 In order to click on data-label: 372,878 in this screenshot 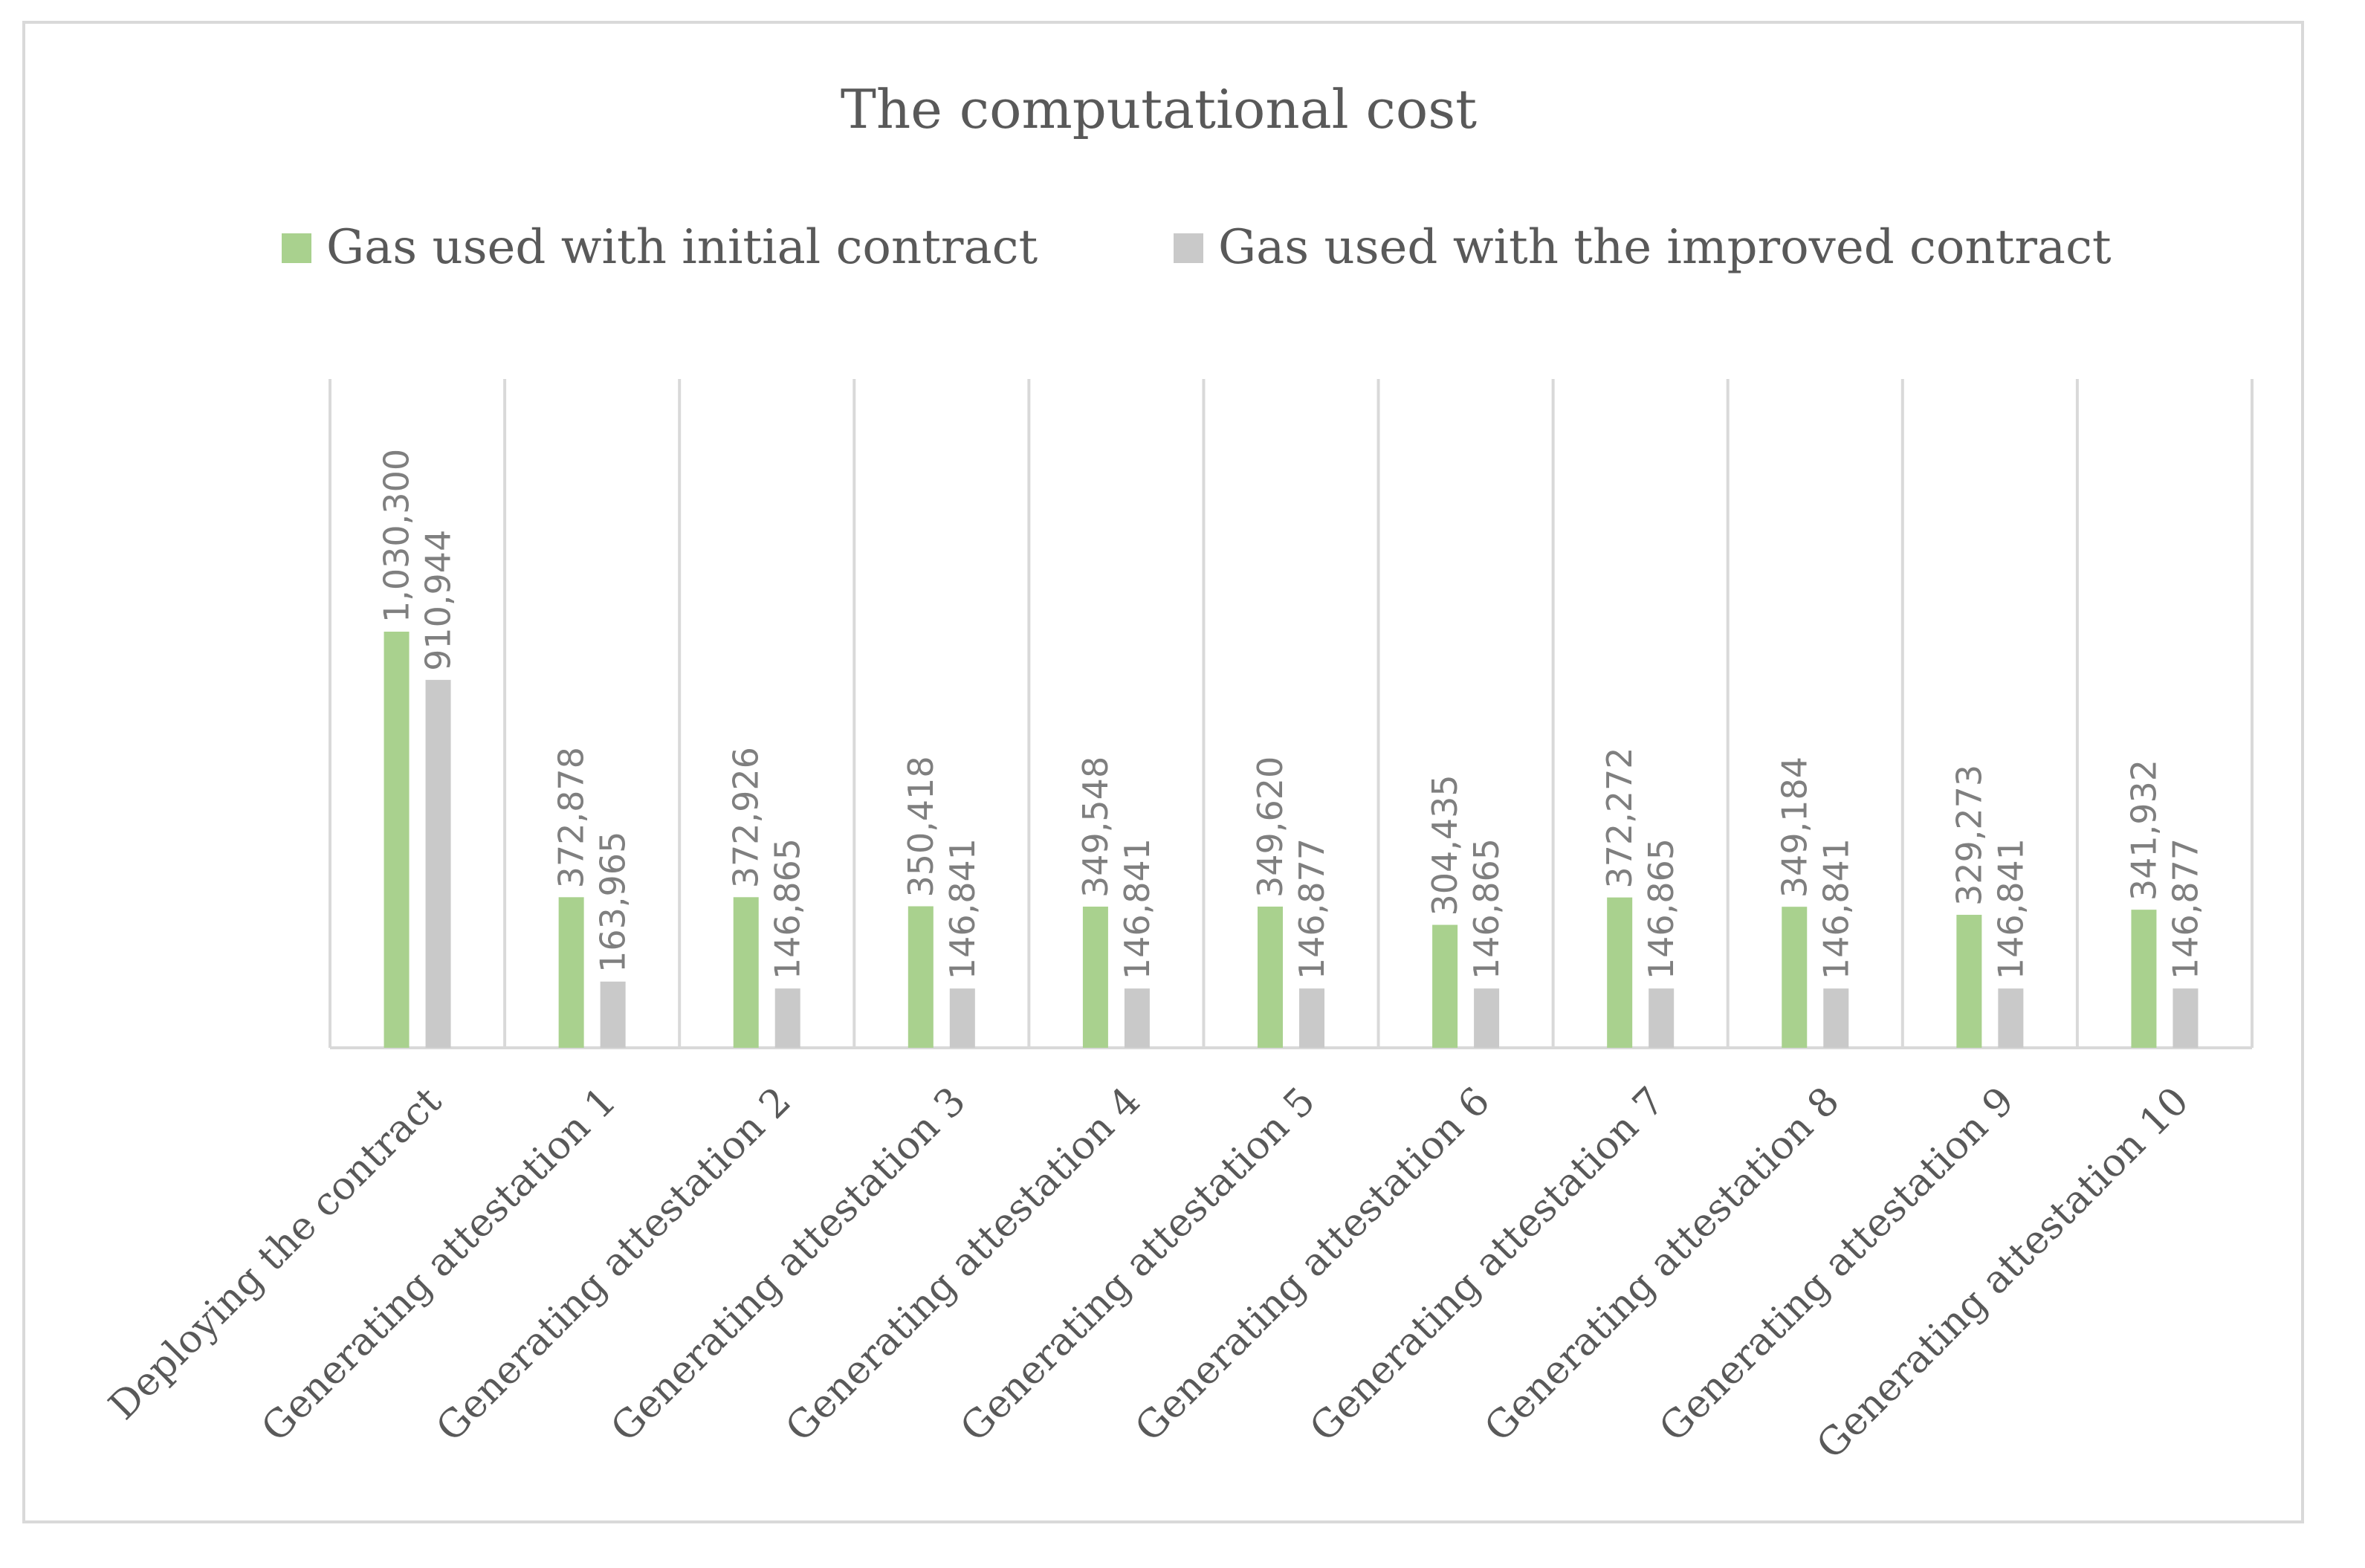, I will do `click(571, 818)`.